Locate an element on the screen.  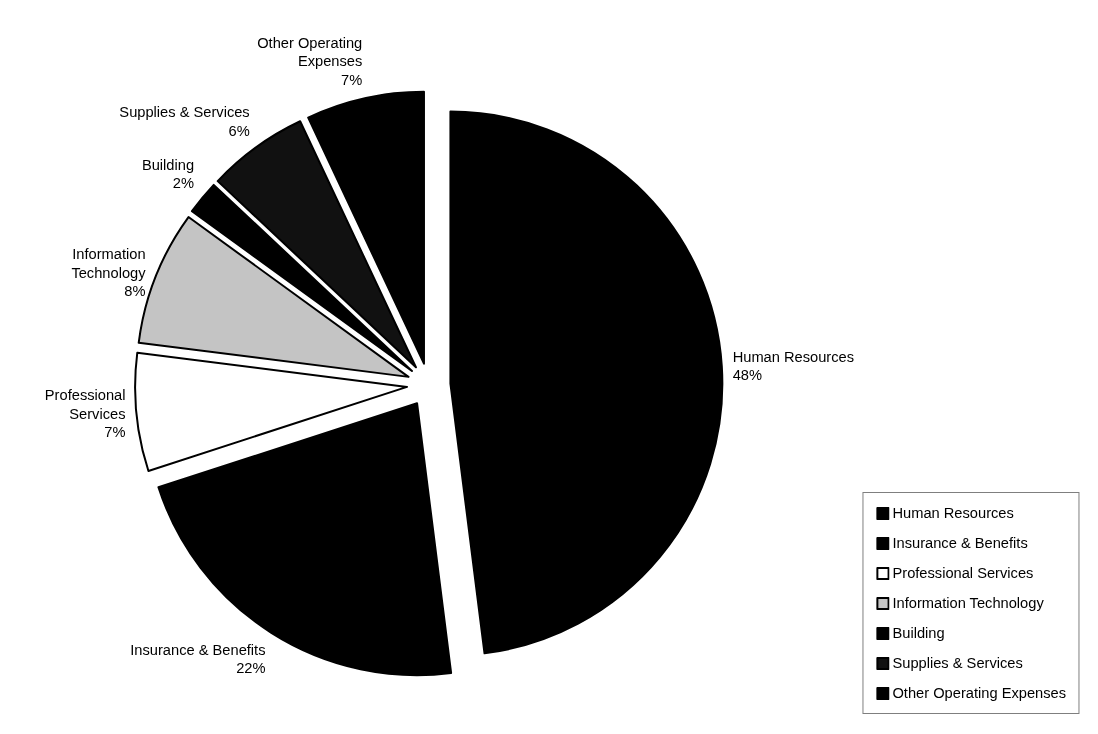
data-label: 2% is located at coordinates (183, 182).